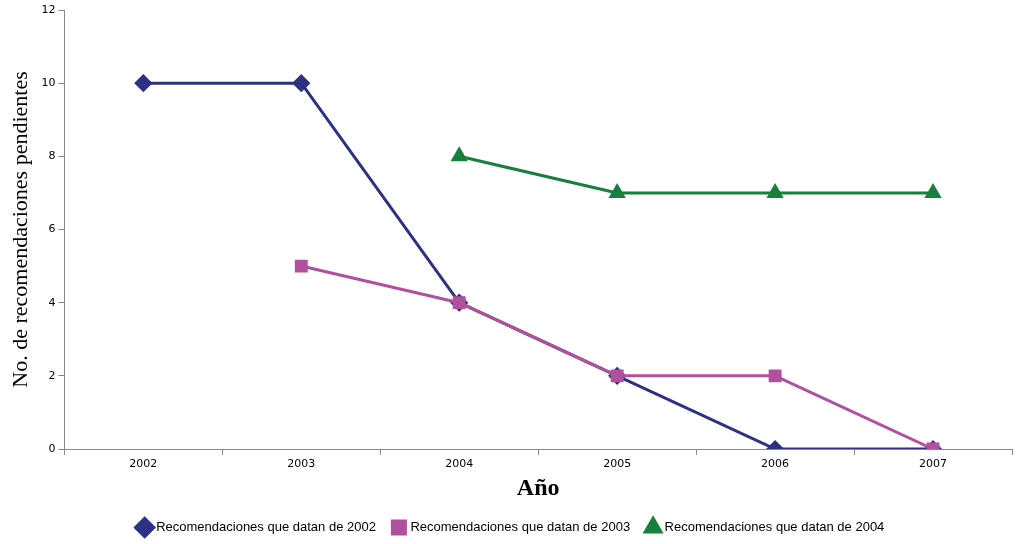 This screenshot has width=1022, height=544. Describe the element at coordinates (301, 464) in the screenshot. I see `x-tick-label: 2003` at that location.